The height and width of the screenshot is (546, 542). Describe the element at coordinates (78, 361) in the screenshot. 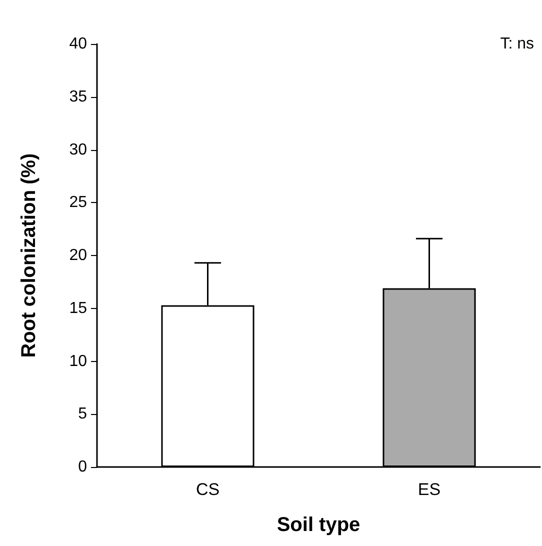

I see `y-tick-label: 10` at that location.